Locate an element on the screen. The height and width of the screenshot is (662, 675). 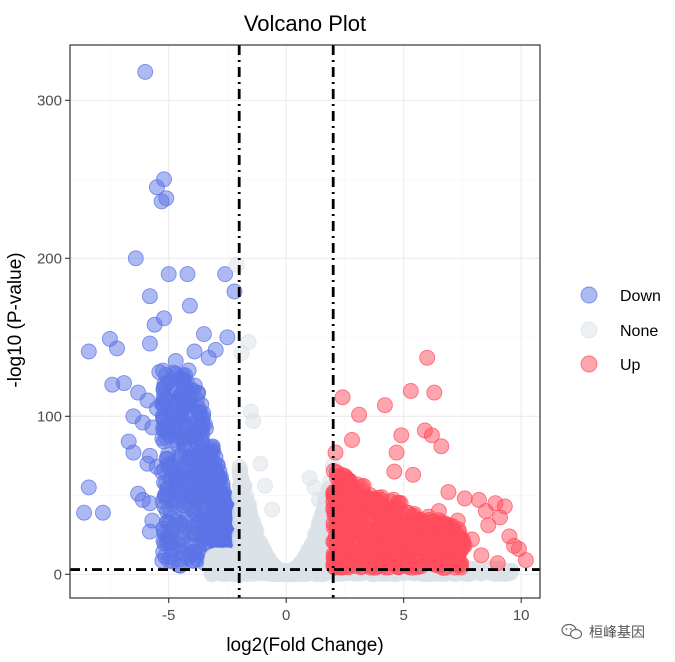
legend-item-down: Down is located at coordinates (620, 295).